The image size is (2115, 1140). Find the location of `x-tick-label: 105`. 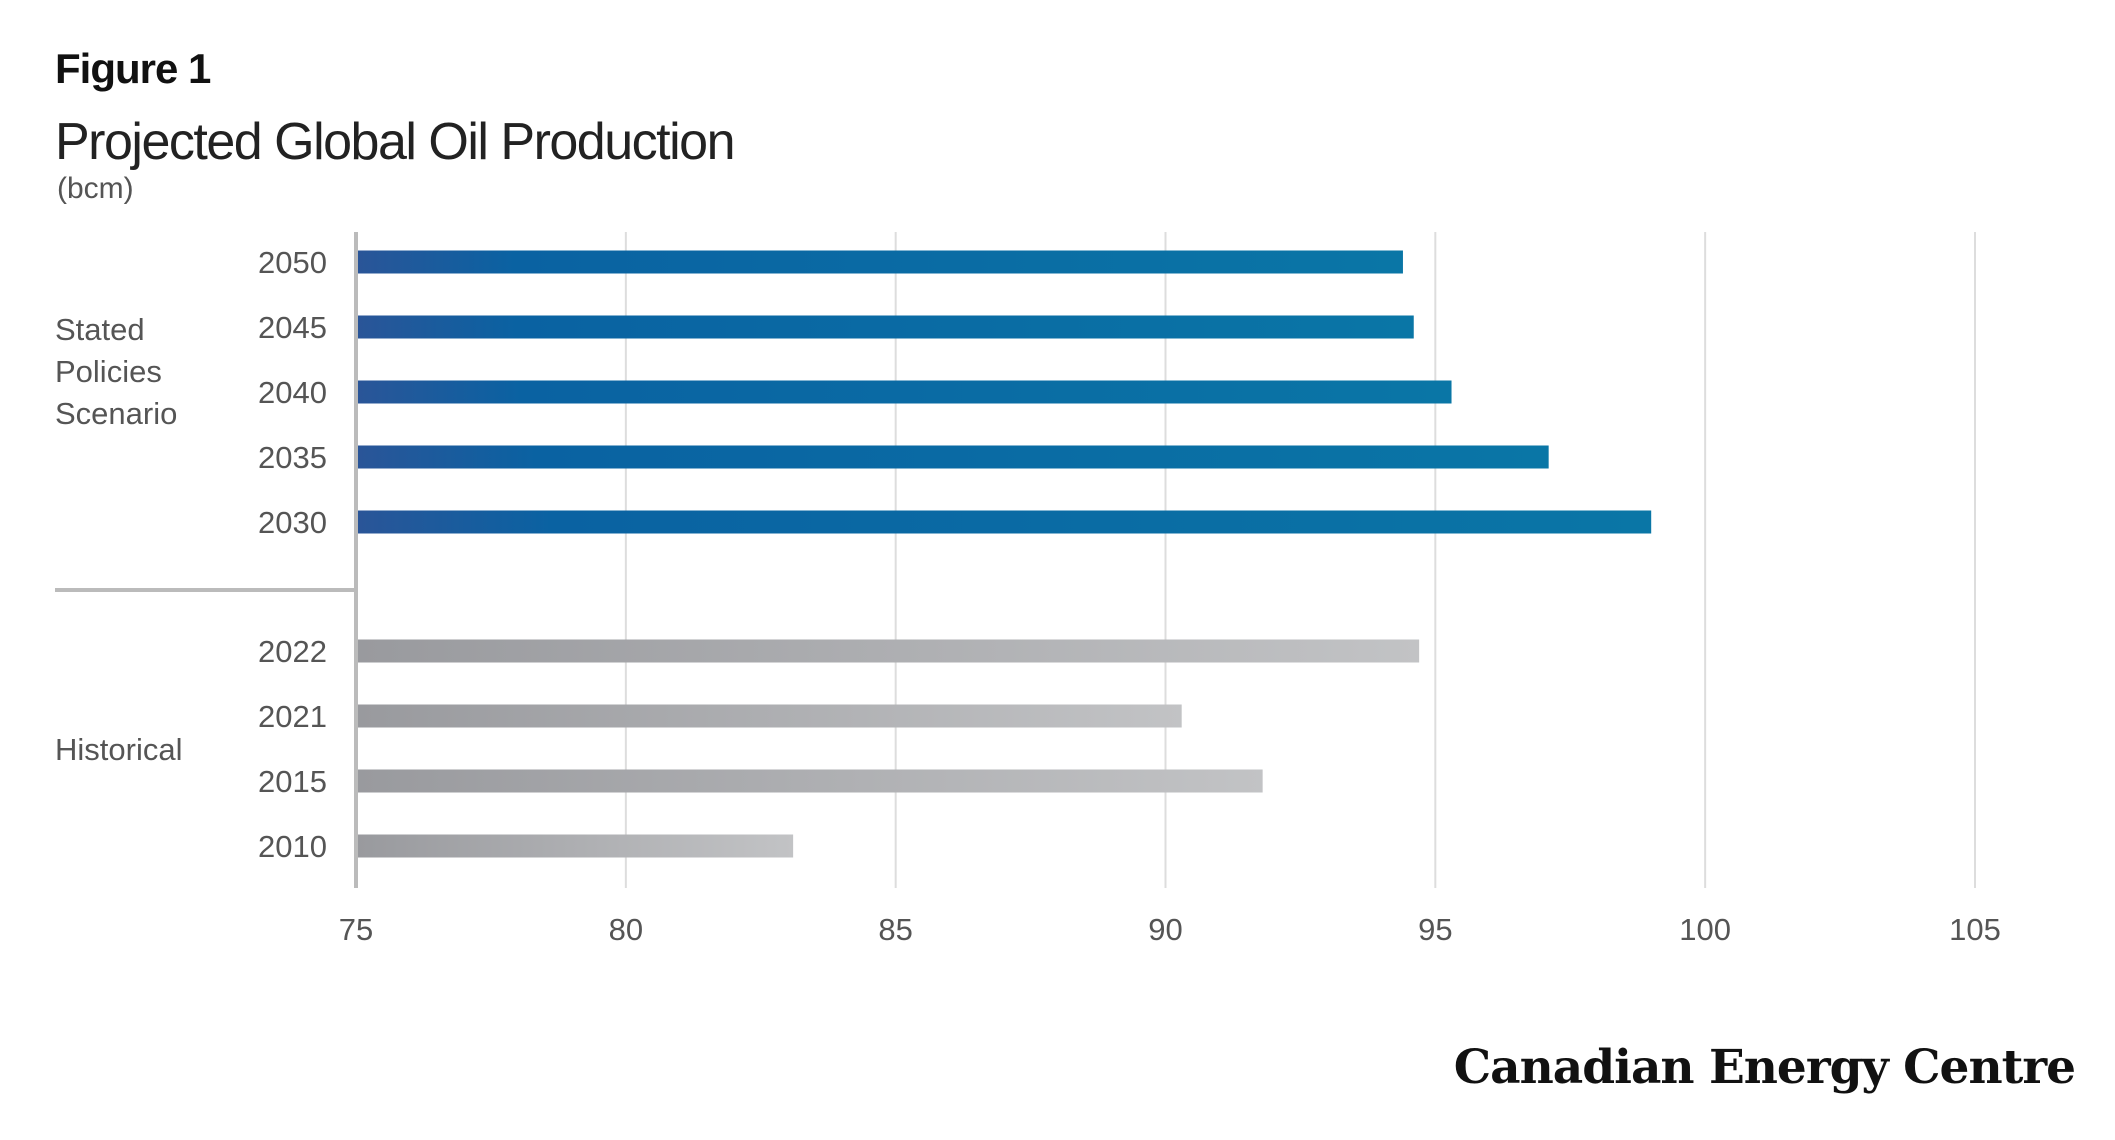

x-tick-label: 105 is located at coordinates (1975, 929).